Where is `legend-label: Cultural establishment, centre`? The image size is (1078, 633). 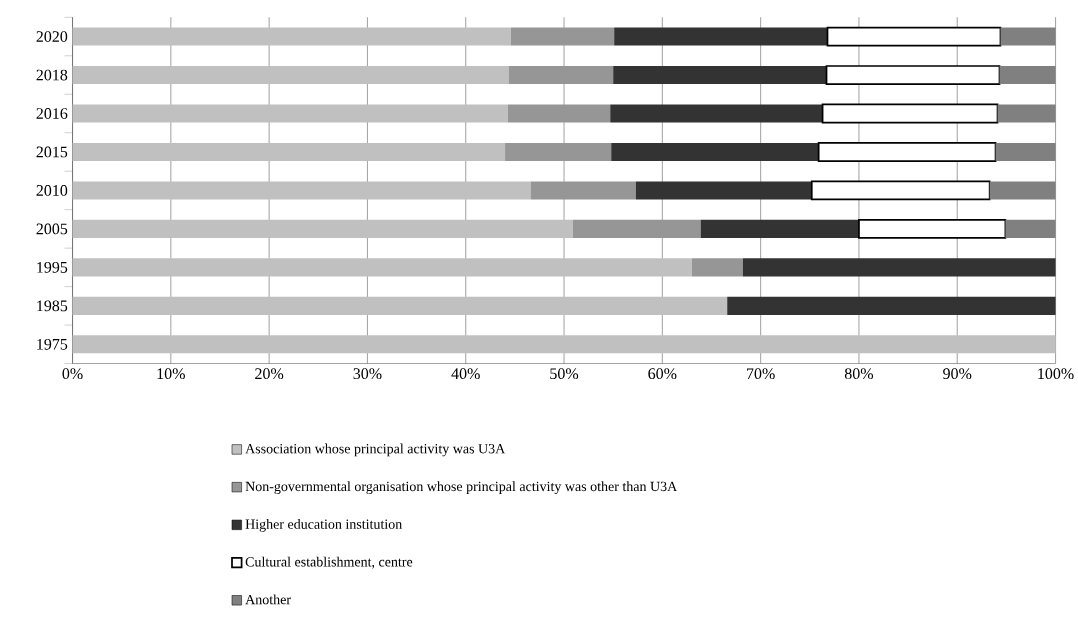 legend-label: Cultural establishment, centre is located at coordinates (329, 562).